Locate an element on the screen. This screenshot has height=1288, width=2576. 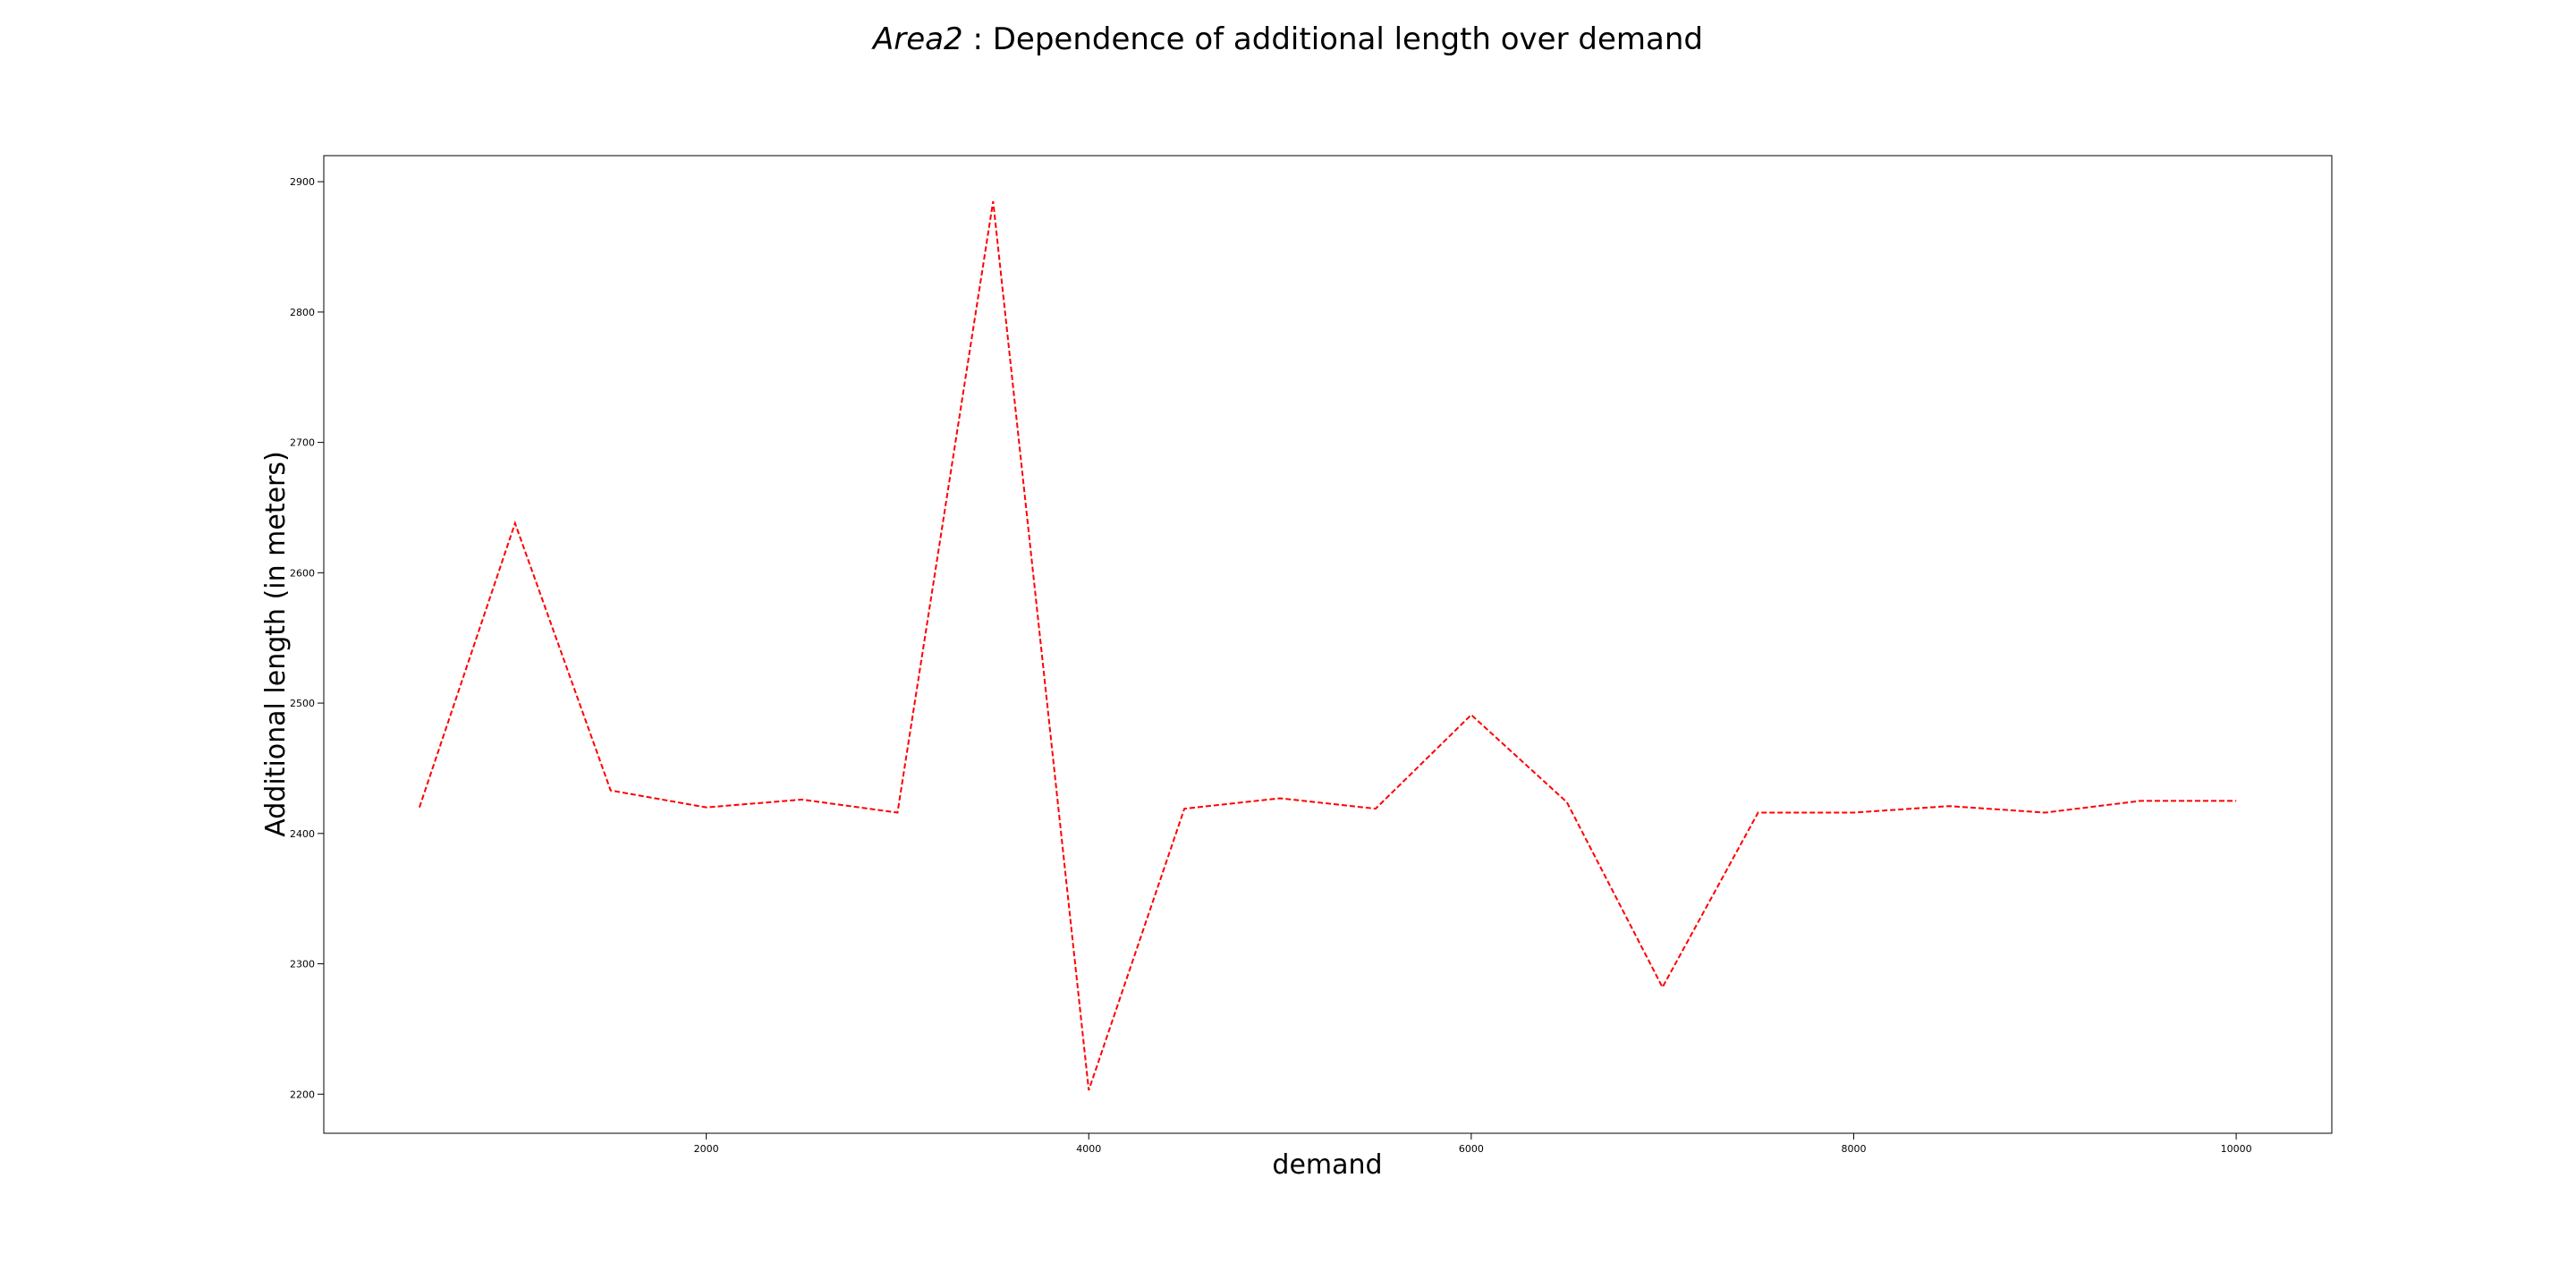
chart-title-math: Area2 is located at coordinates (918, 39).